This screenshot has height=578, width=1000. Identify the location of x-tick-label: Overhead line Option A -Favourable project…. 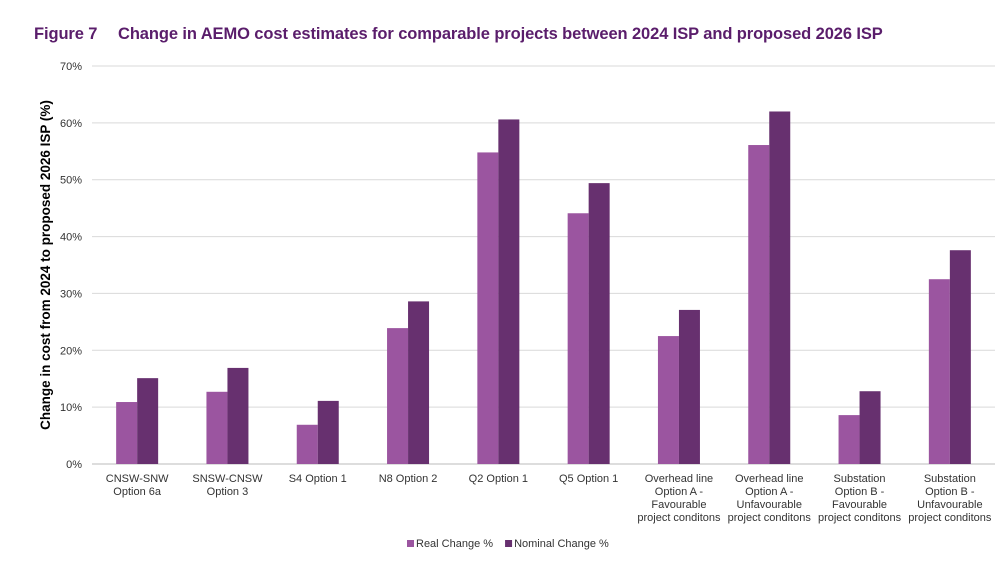
(679, 498).